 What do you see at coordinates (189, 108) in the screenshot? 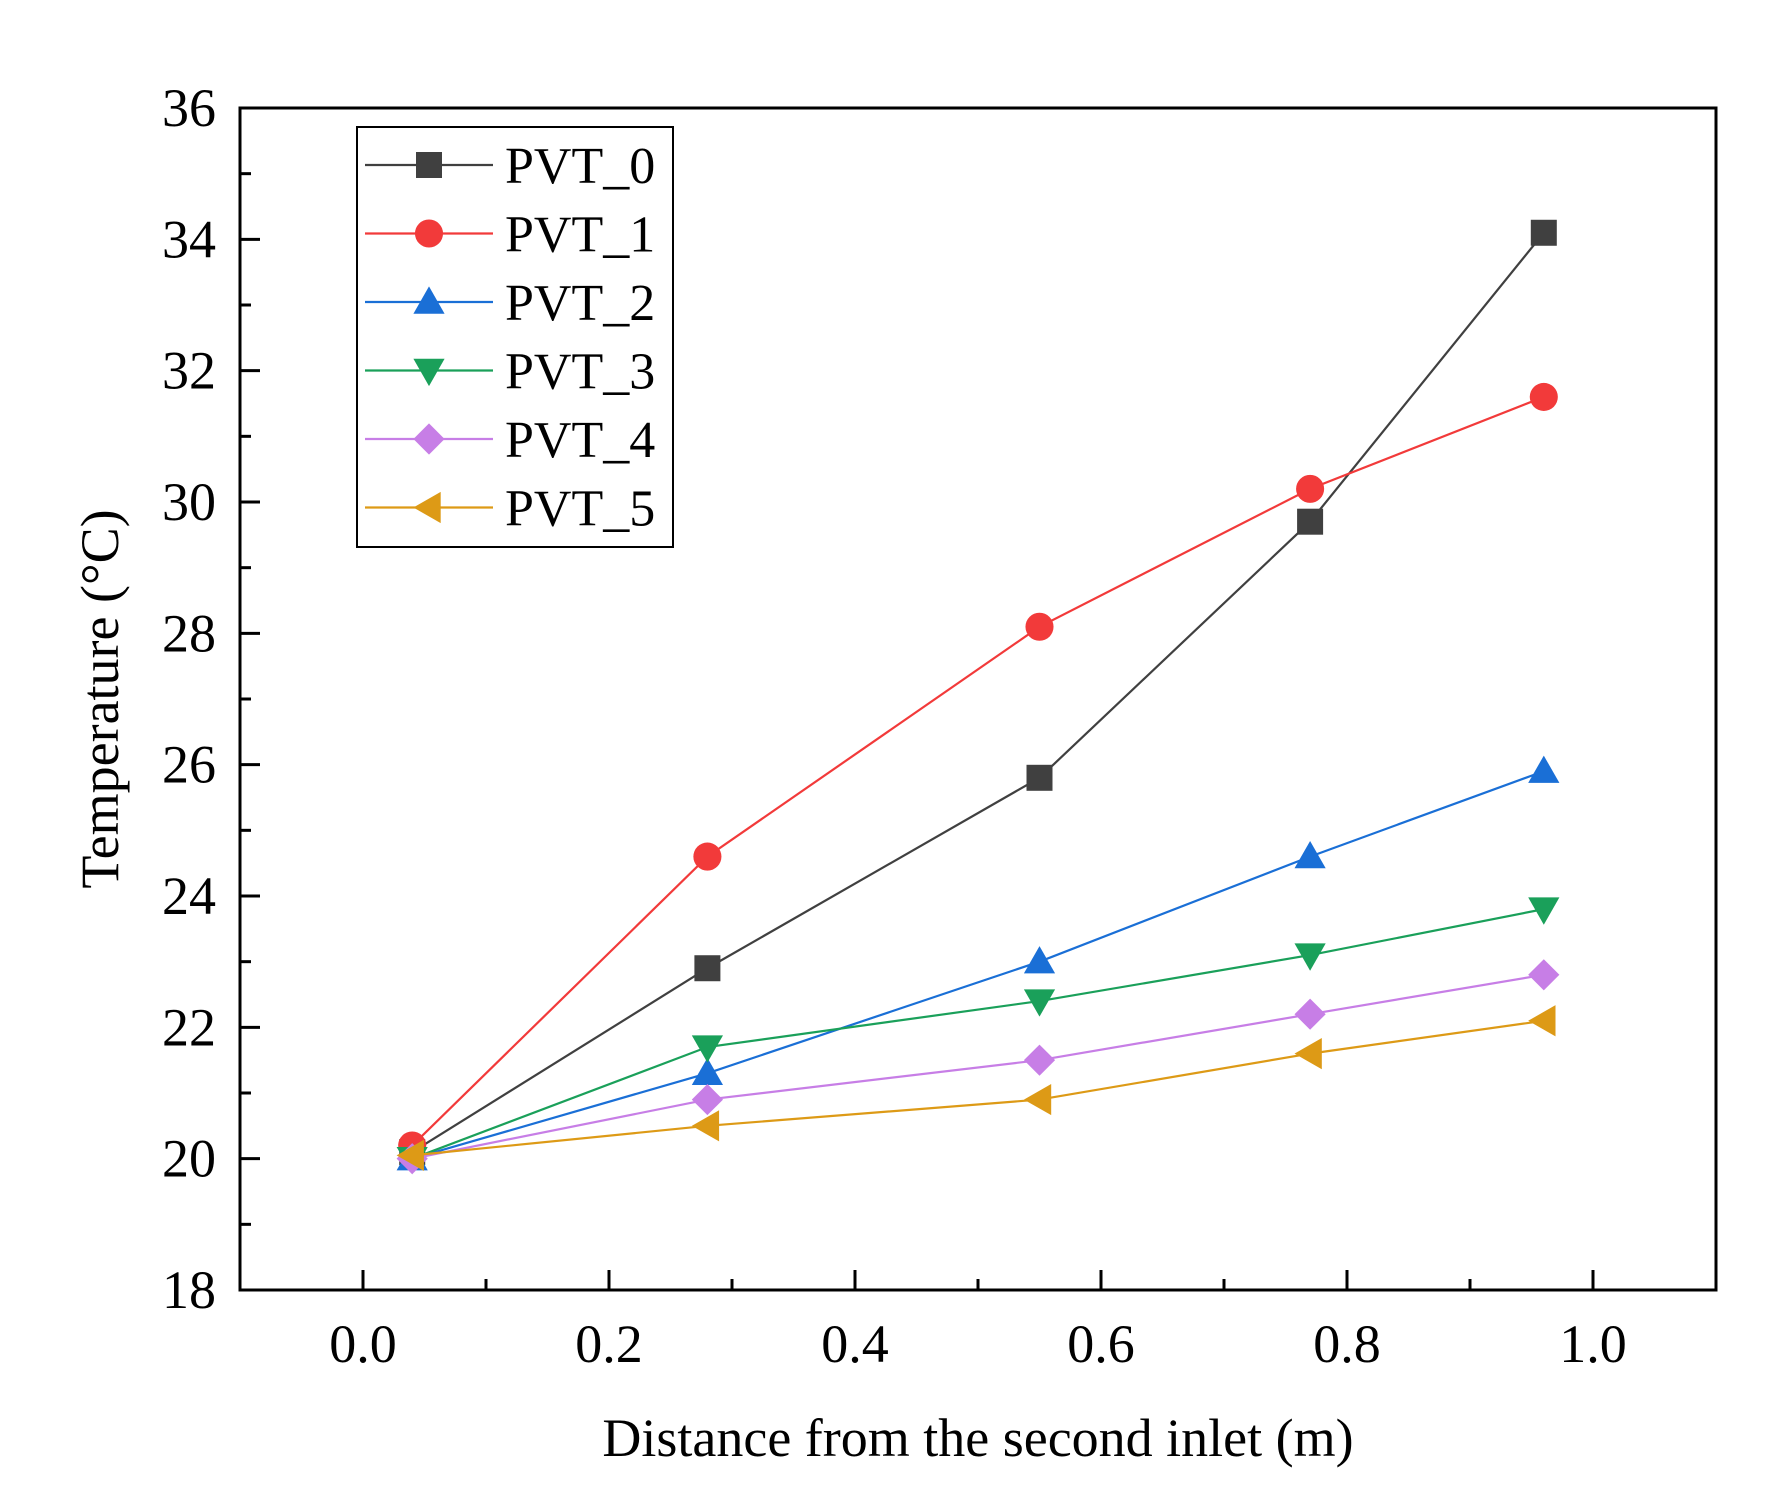
I see `y-tick-label: 36` at bounding box center [189, 108].